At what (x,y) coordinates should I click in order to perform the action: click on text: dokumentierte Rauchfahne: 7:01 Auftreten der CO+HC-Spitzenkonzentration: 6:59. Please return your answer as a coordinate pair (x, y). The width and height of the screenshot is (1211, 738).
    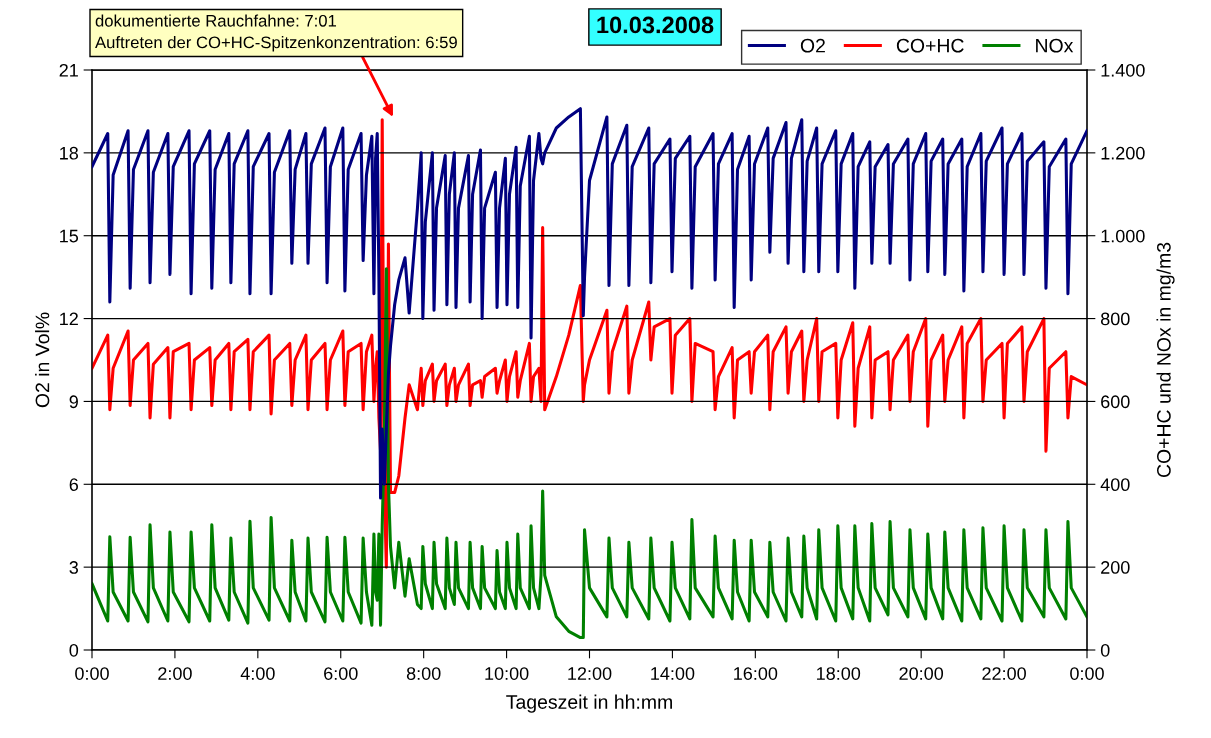
    Looking at the image, I should click on (276, 33).